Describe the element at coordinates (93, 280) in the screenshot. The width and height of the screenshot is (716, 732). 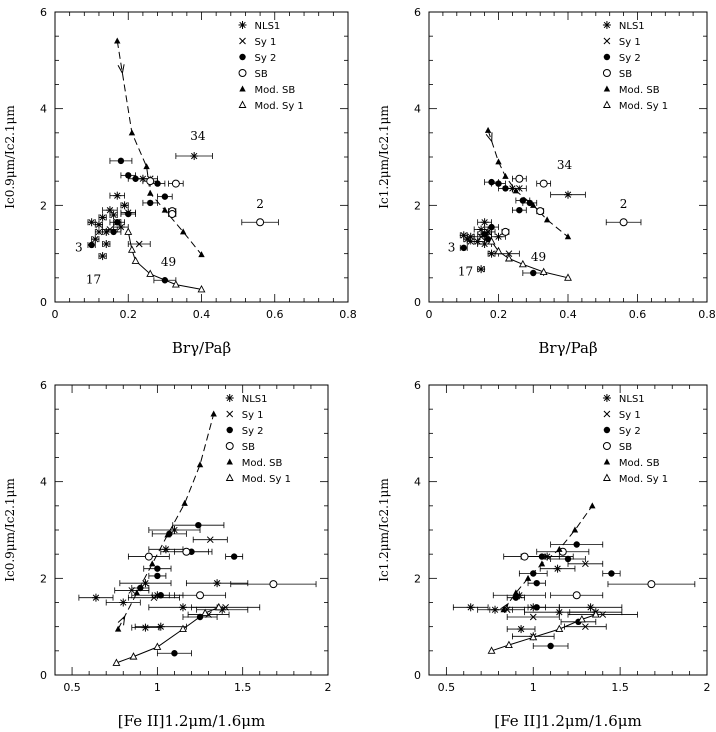
I see `point-annotation: 17` at that location.